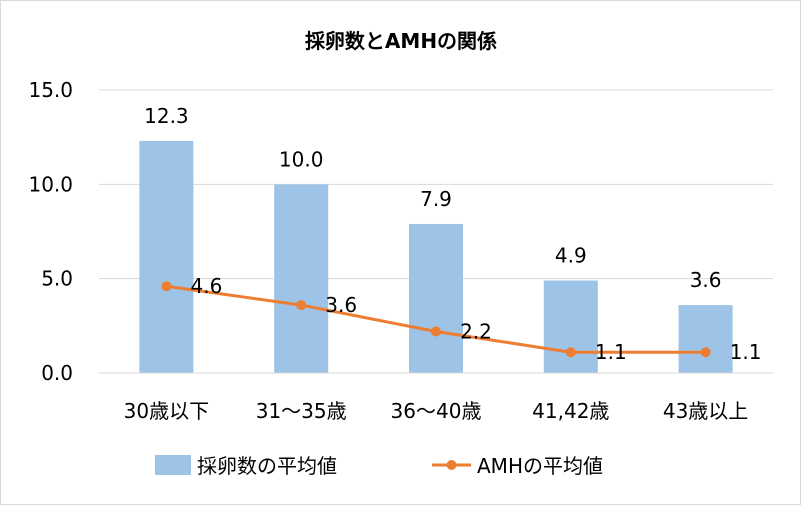  I want to click on x-category-label: 43歳以上, so click(705, 411).